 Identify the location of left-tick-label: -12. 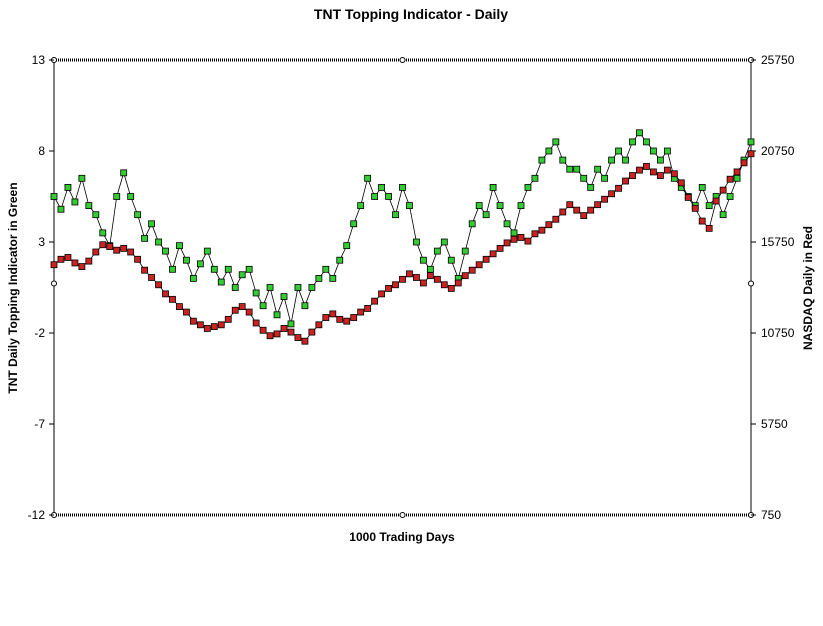
(37, 515).